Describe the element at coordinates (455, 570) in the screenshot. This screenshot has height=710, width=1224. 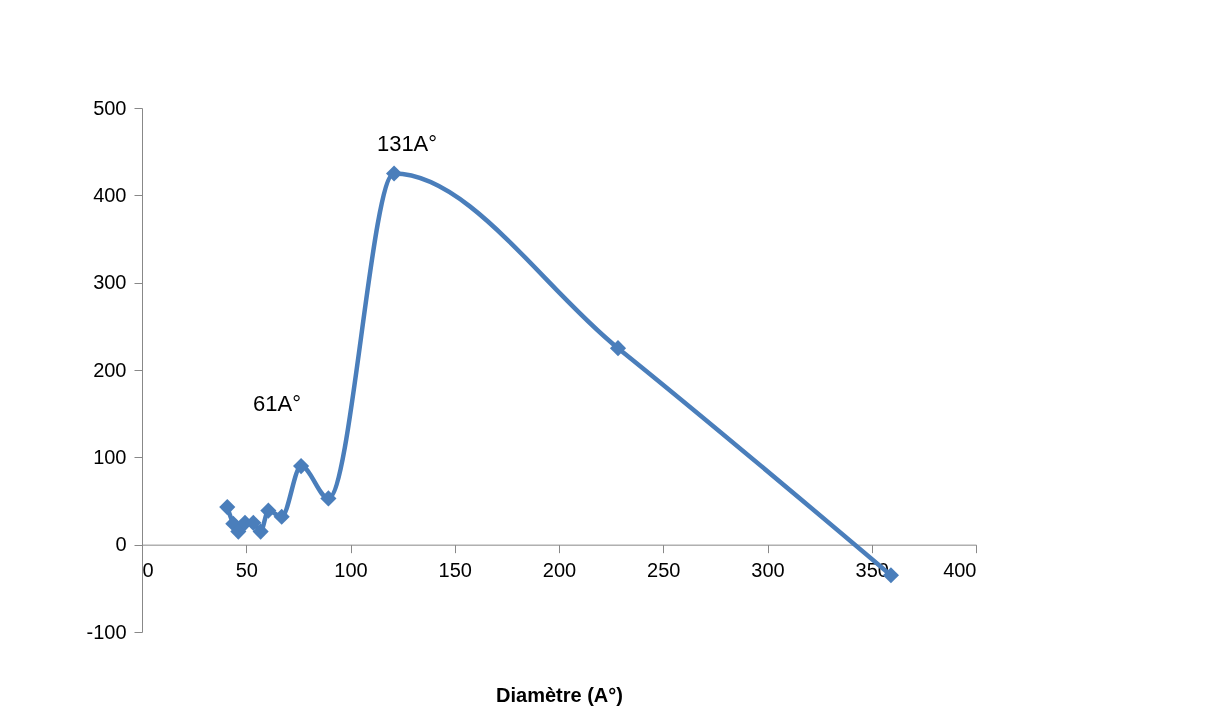
I see `x-tick-label: 150` at that location.